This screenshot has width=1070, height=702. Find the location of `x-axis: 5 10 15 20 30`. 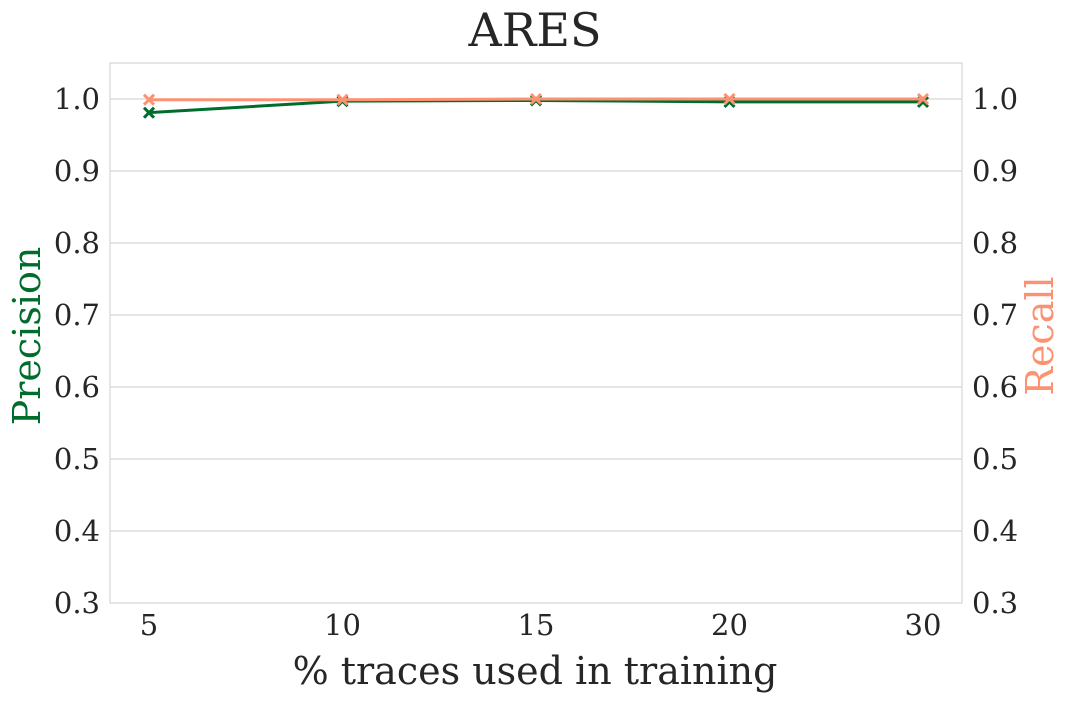

x-axis: 5 10 15 20 30 is located at coordinates (541, 625).